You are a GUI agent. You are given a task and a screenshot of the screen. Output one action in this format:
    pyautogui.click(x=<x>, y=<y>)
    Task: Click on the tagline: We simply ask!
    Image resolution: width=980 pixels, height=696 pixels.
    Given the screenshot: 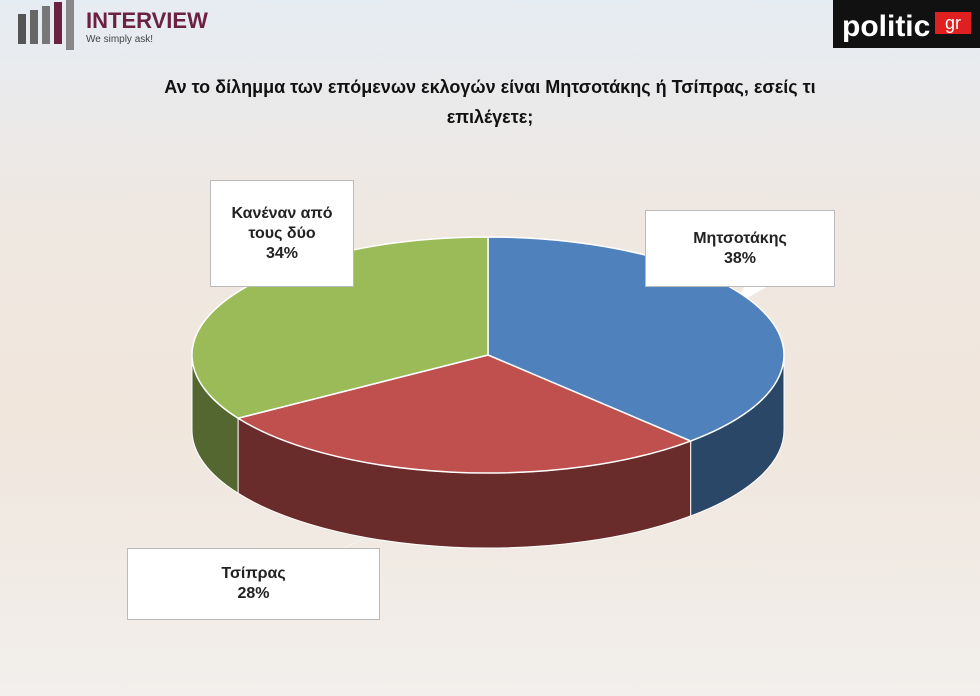 What is the action you would take?
    pyautogui.click(x=119, y=39)
    